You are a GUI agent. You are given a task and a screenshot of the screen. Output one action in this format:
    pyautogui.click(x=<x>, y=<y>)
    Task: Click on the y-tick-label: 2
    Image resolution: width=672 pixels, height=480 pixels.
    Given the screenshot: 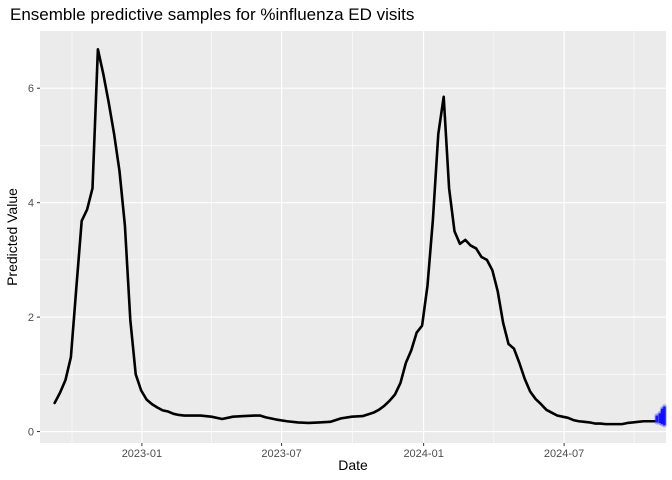 What is the action you would take?
    pyautogui.click(x=31, y=318)
    